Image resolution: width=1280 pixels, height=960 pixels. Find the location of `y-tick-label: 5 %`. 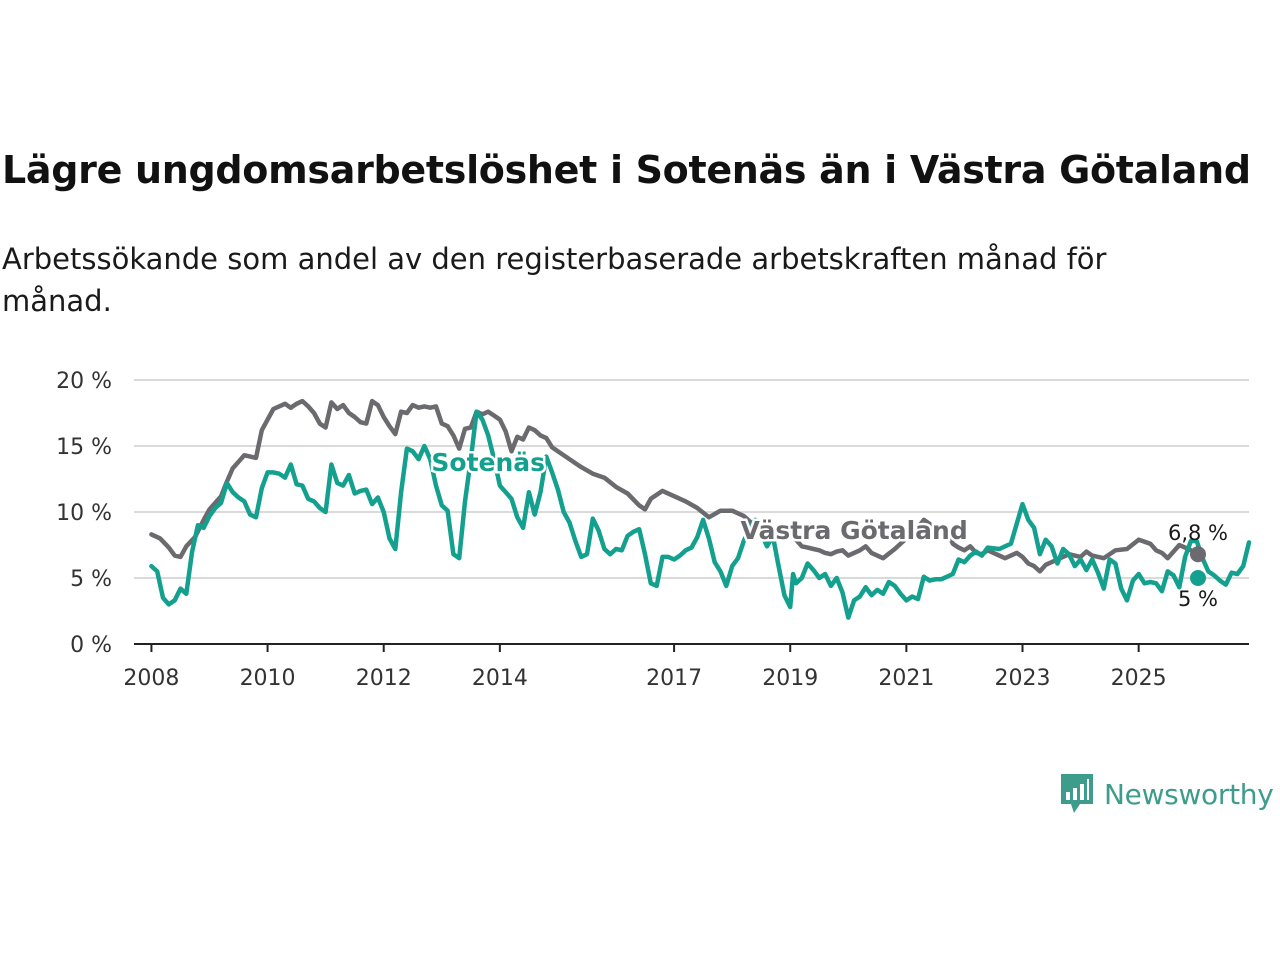

y-tick-label: 5 % is located at coordinates (91, 579).